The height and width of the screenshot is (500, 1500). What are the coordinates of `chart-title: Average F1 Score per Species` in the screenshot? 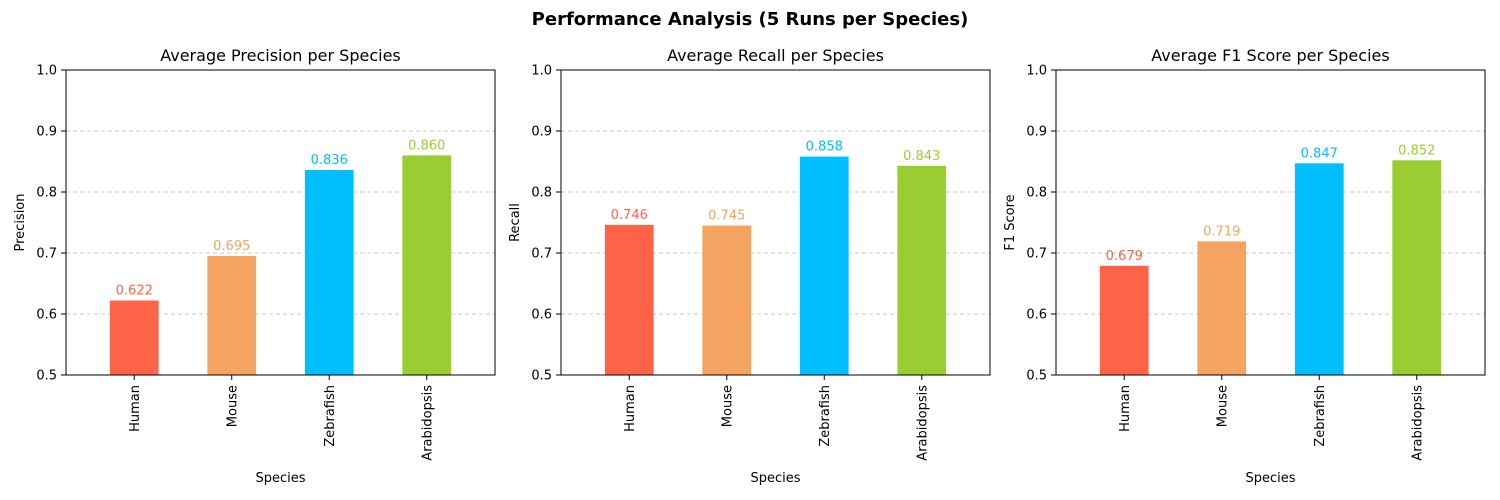 It's located at (1270, 55).